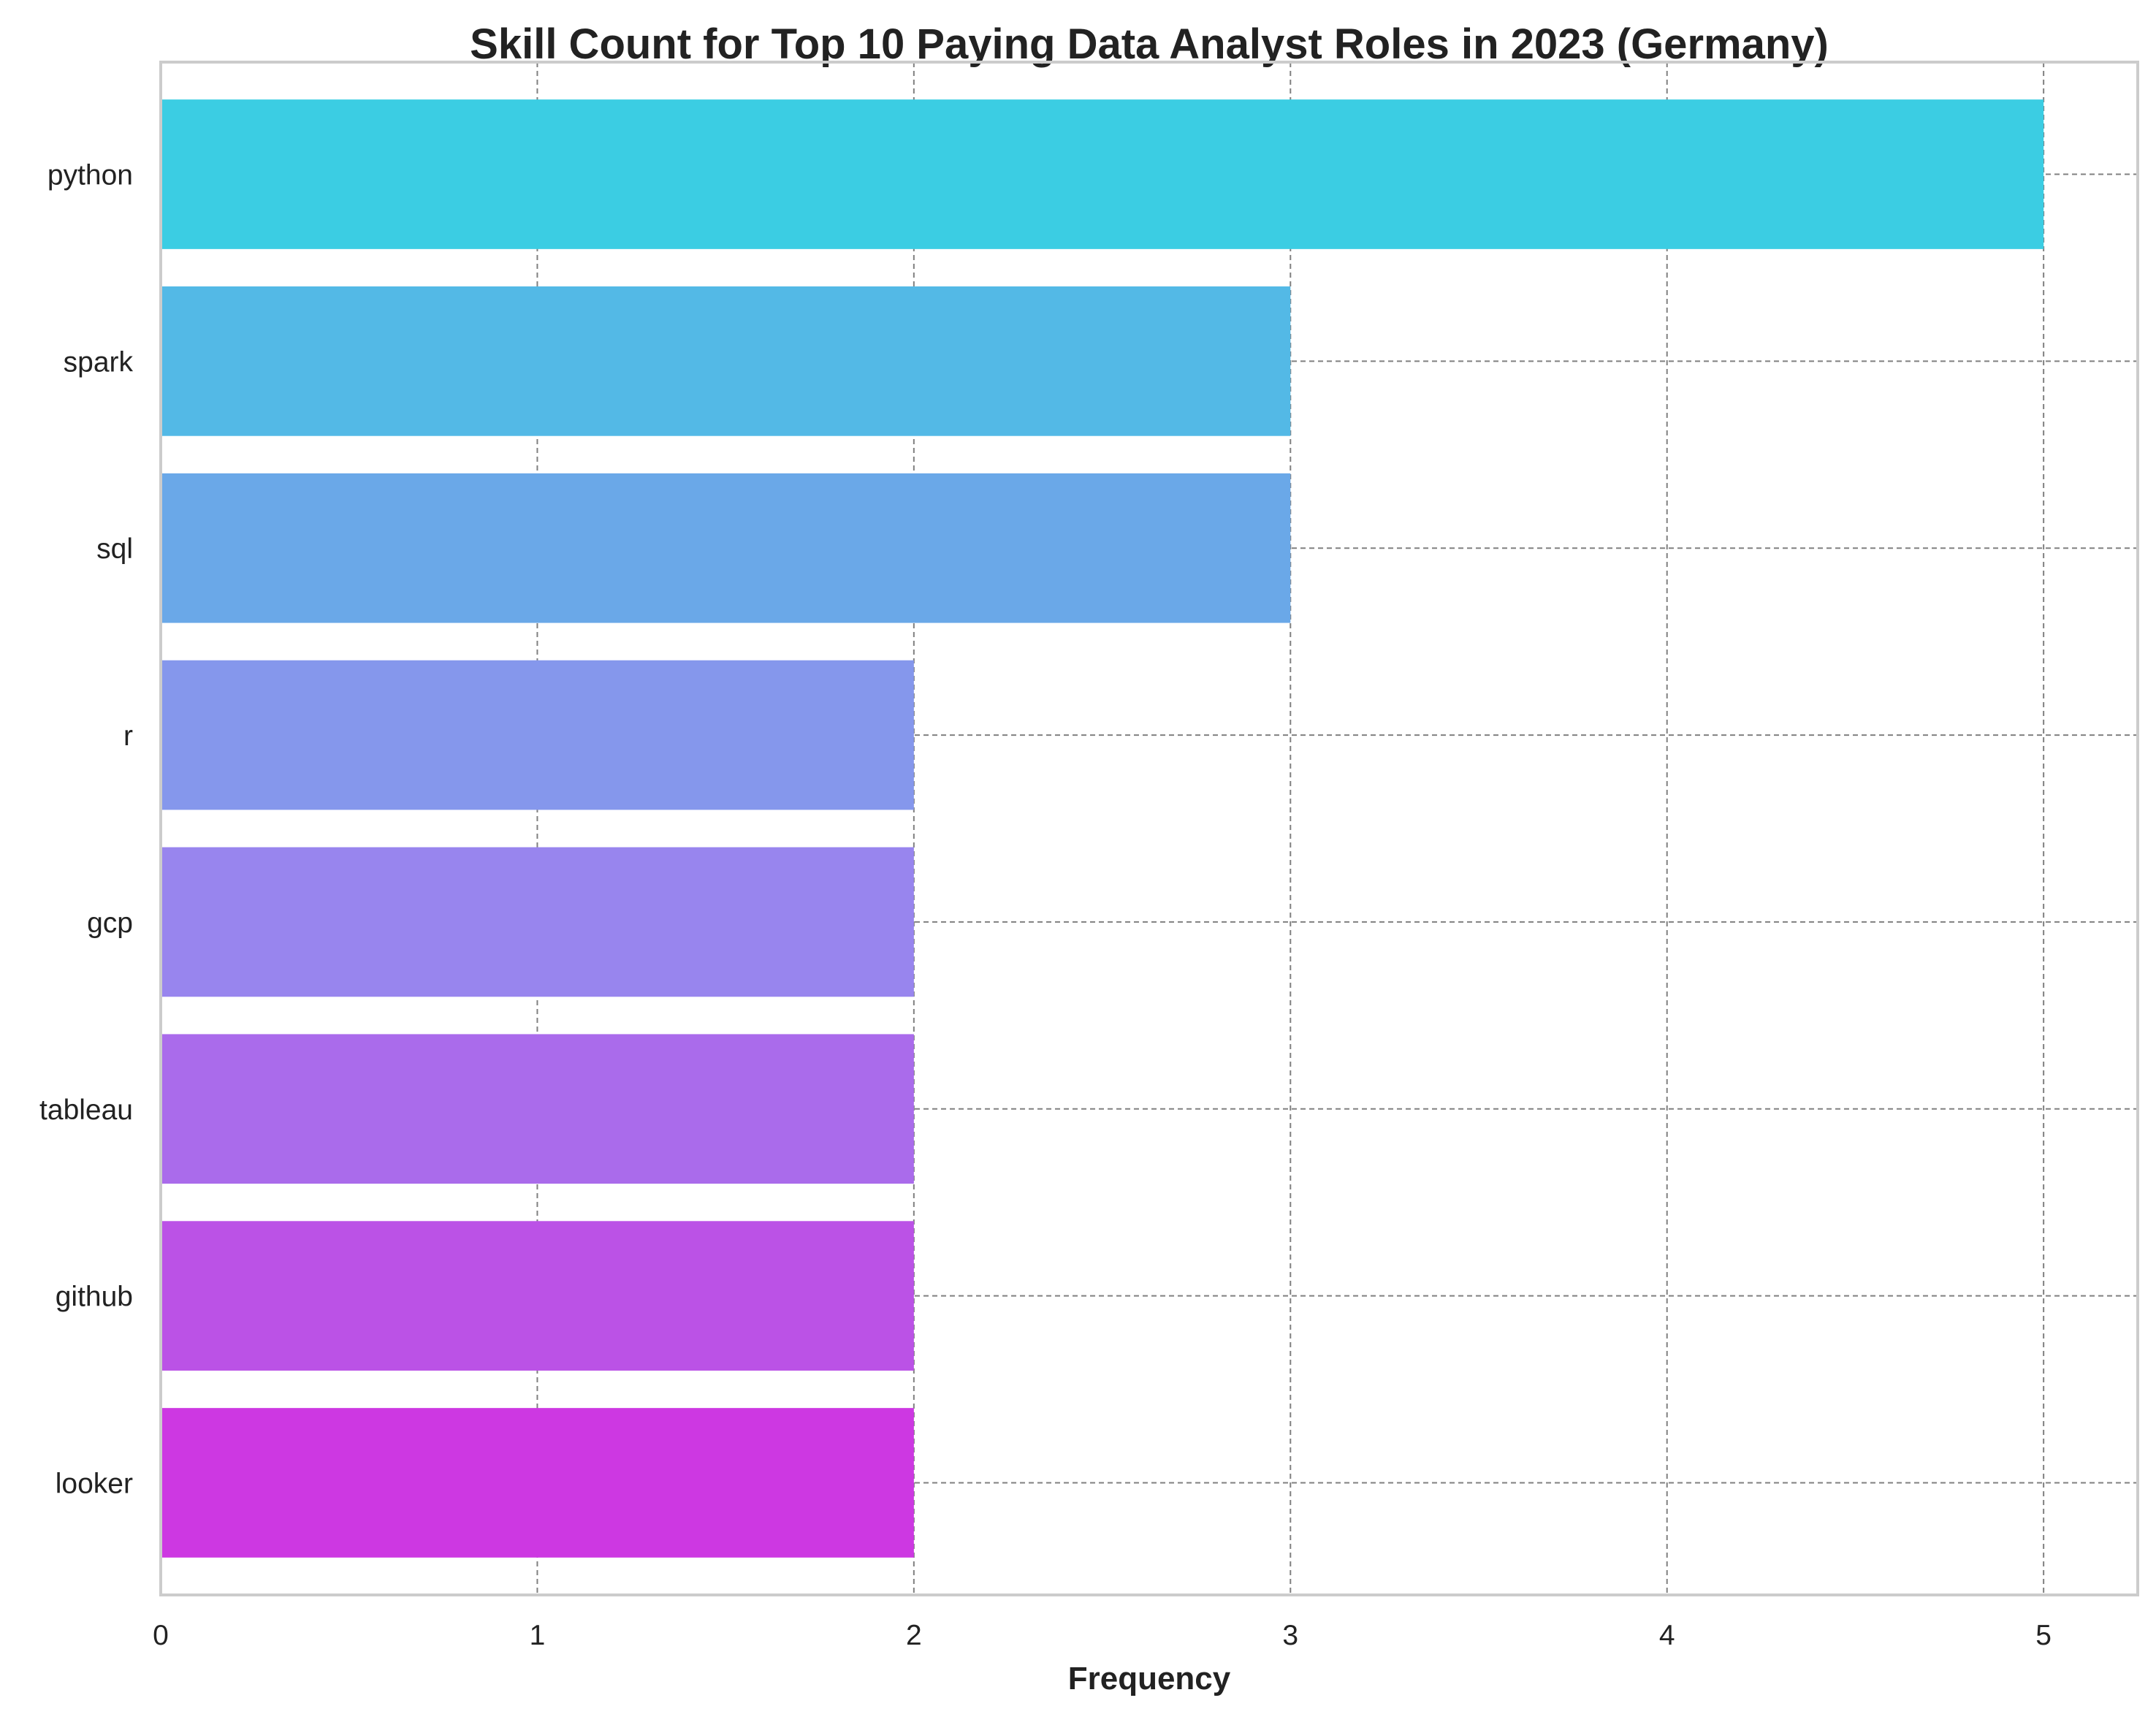 The width and height of the screenshot is (2156, 1725). I want to click on y-tick-label-sql: sql, so click(114, 549).